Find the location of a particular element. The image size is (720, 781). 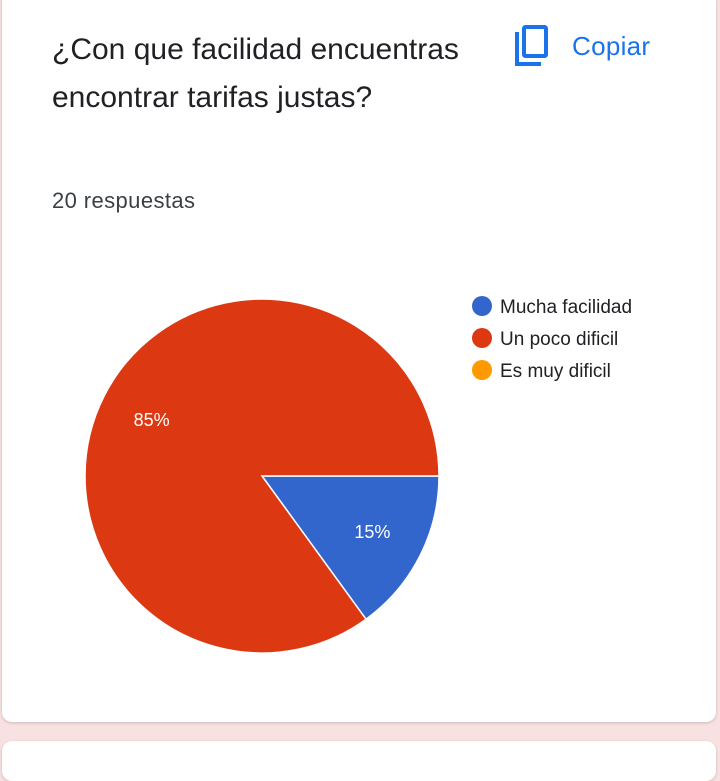

legend-item-es-muy-dificil: Es muy dificil is located at coordinates (541, 371).